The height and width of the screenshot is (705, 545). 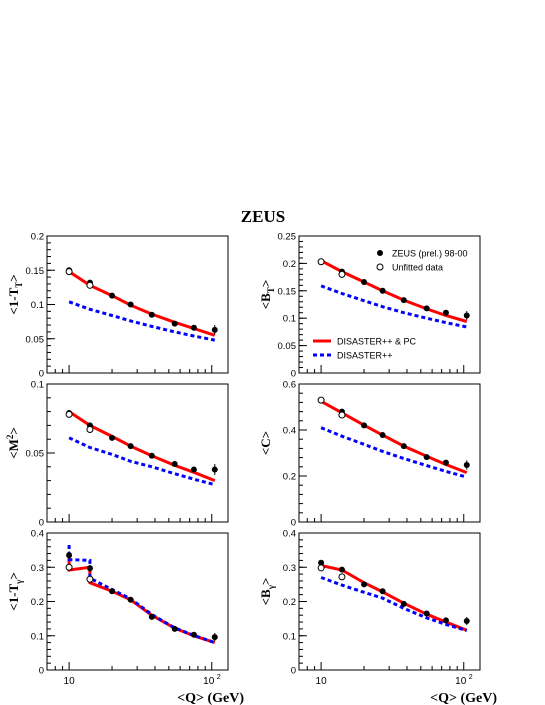 I want to click on panel-3: 0 0.05 0.1 <M2>, so click(x=117, y=454).